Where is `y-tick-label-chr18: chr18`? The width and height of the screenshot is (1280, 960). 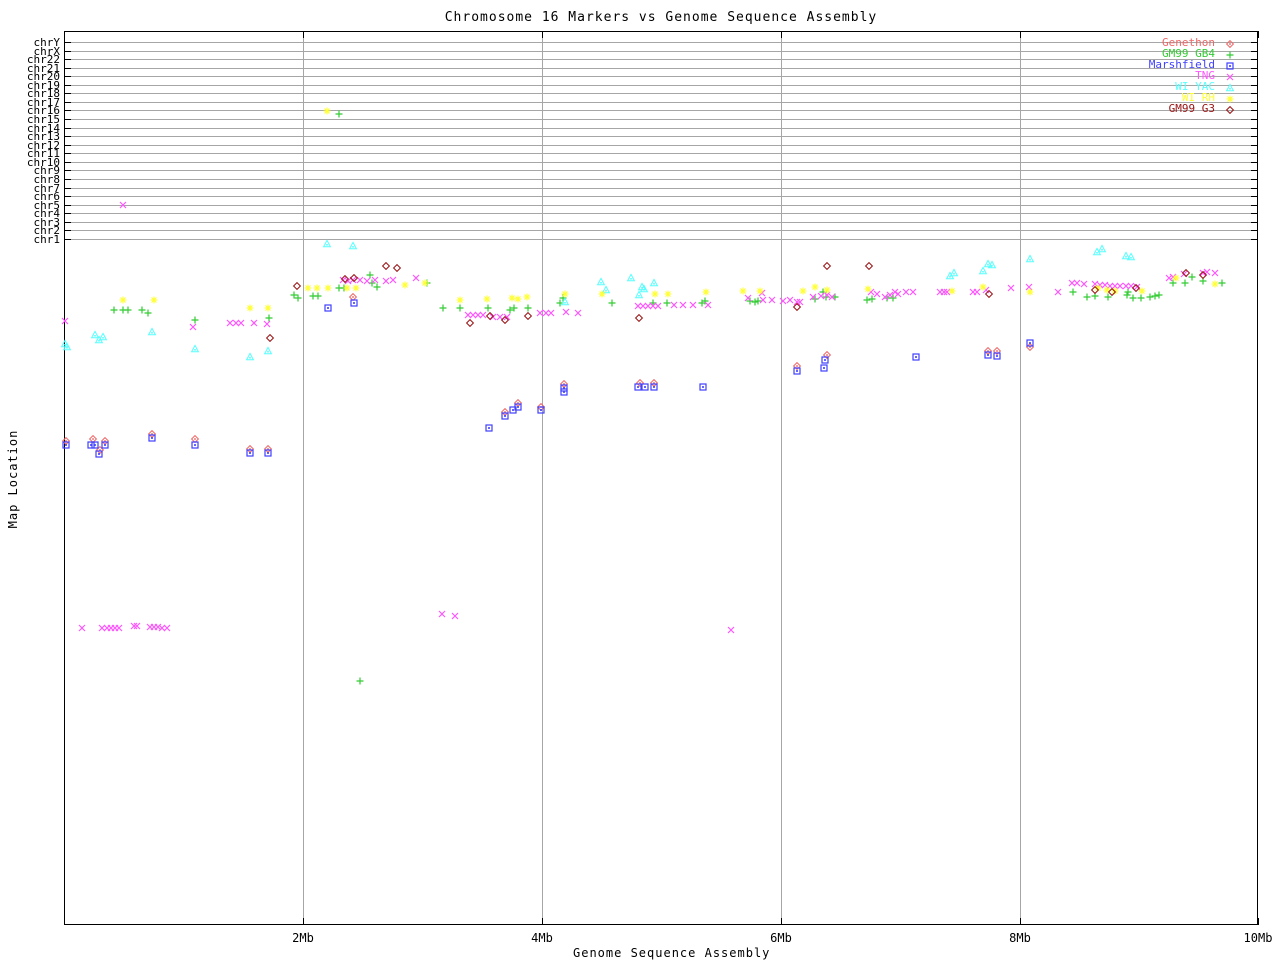
y-tick-label-chr18: chr18 is located at coordinates (43, 93).